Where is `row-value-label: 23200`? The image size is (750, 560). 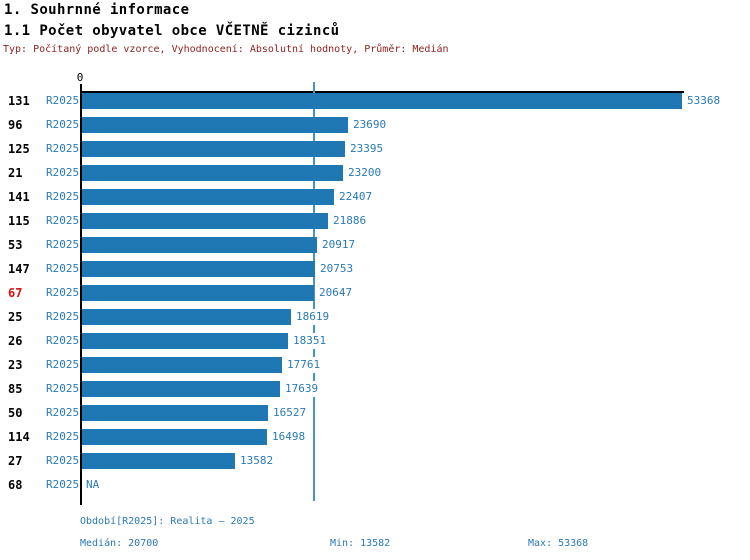
row-value-label: 23200 is located at coordinates (365, 173).